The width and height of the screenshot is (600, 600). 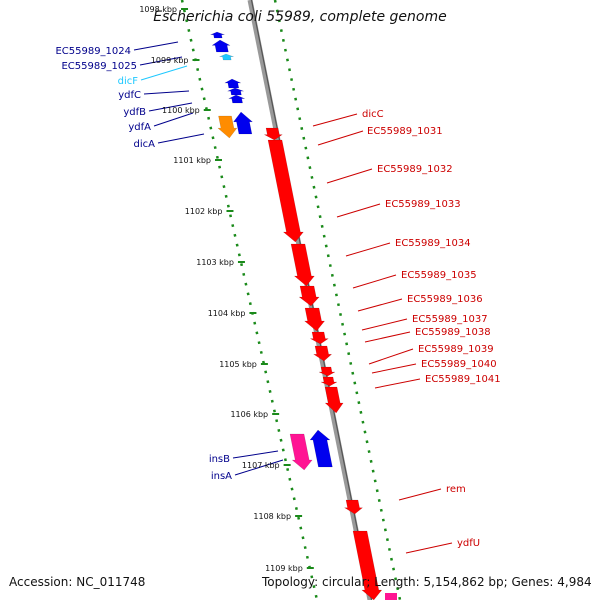 What do you see at coordinates (227, 313) in the screenshot?
I see `kbp-tick-label: 1104 kbp` at bounding box center [227, 313].